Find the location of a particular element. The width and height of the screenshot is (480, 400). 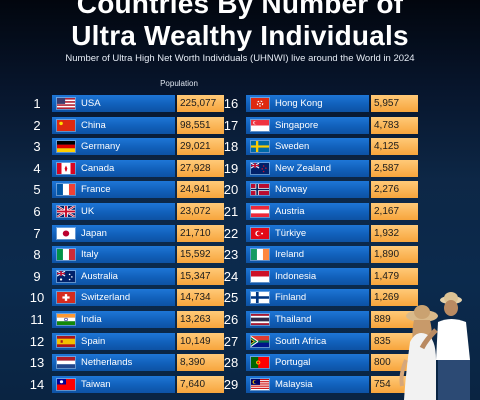

value-bar: 21,710 is located at coordinates (200, 233).